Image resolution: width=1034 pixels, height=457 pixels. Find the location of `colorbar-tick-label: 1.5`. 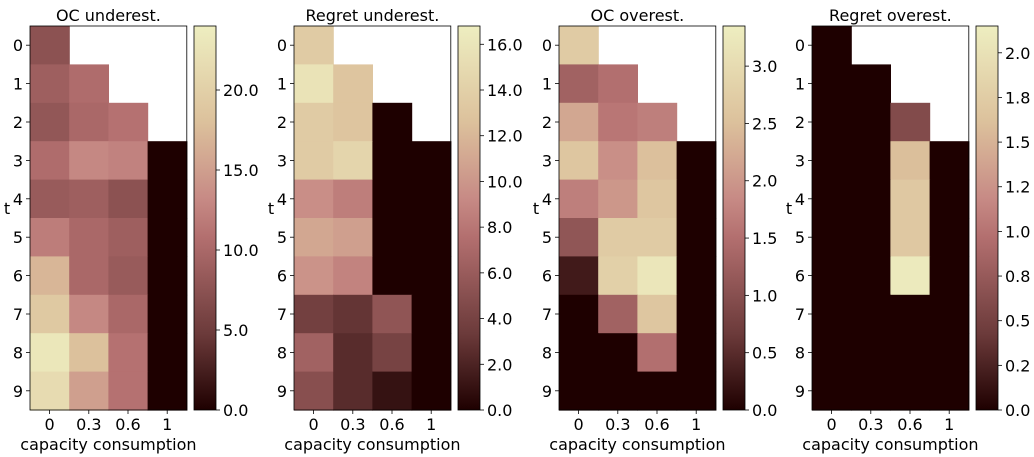

colorbar-tick-label: 1.5 is located at coordinates (1017, 142).